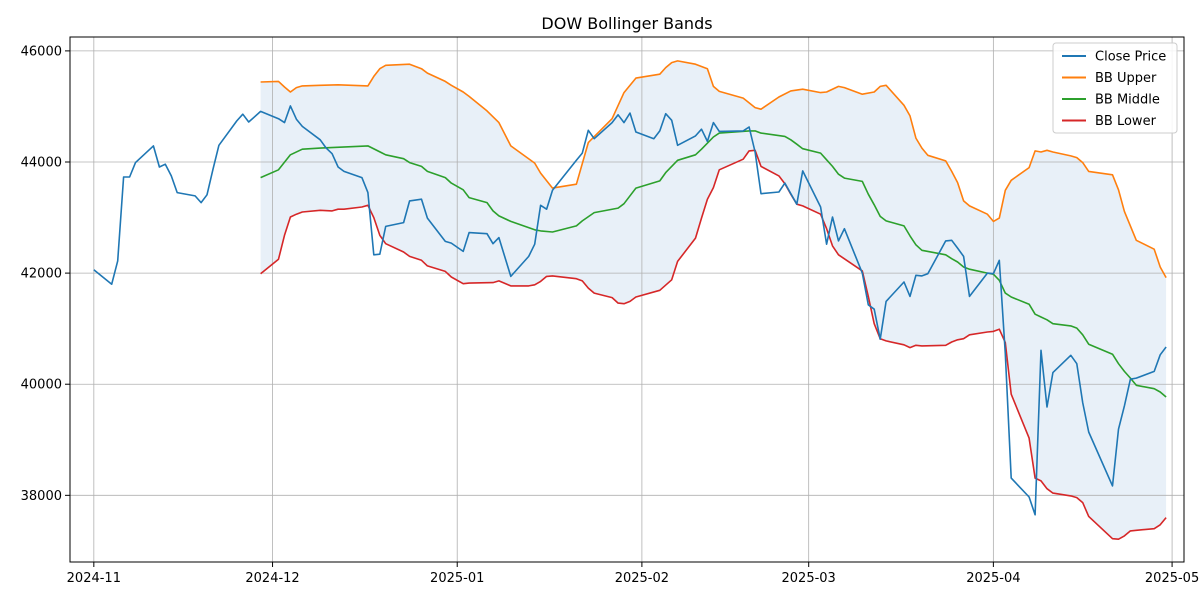 The width and height of the screenshot is (1200, 600). I want to click on y-tick-label: 42000, so click(41, 274).